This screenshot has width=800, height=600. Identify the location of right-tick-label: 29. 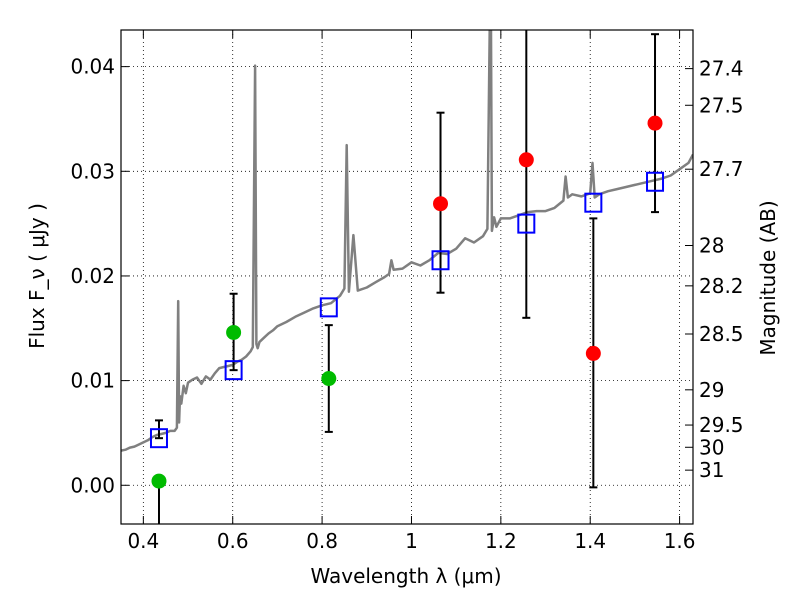
(711, 390).